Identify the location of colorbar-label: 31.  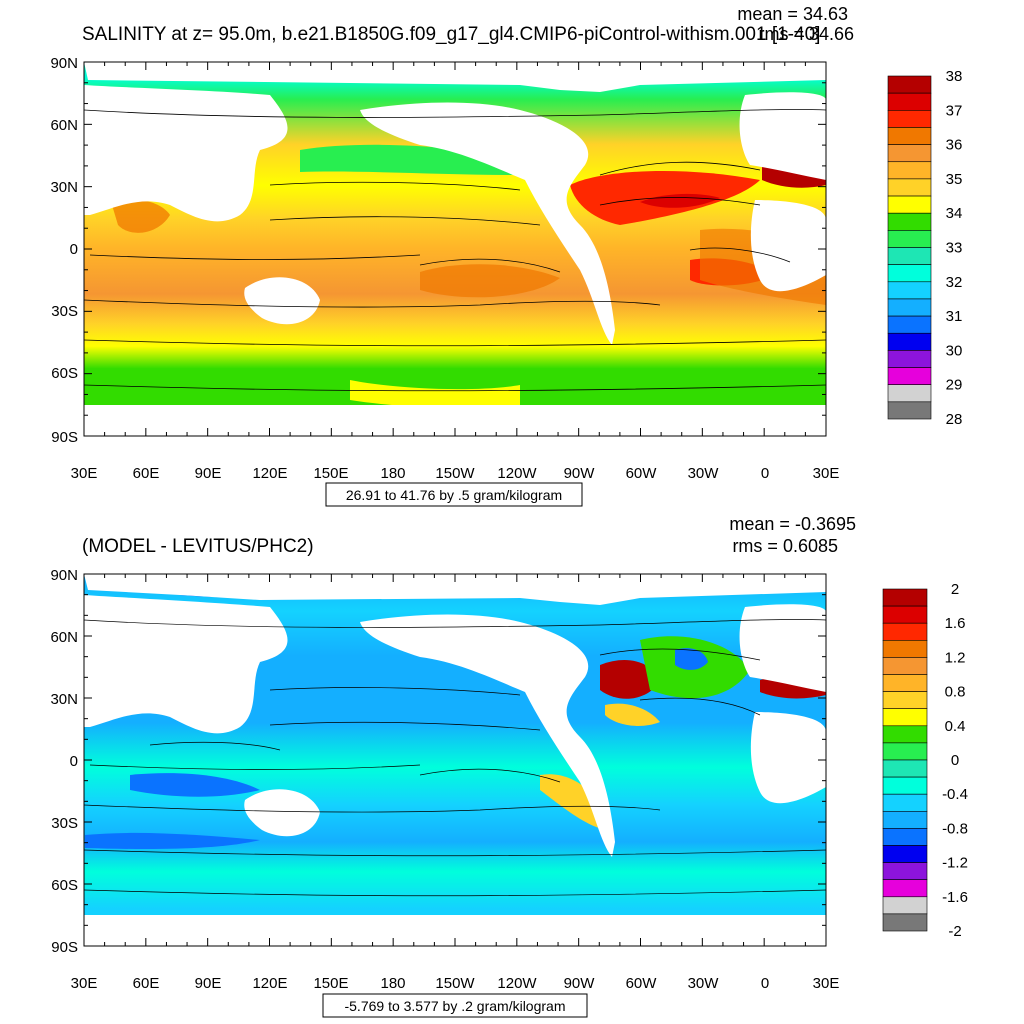
(954, 316).